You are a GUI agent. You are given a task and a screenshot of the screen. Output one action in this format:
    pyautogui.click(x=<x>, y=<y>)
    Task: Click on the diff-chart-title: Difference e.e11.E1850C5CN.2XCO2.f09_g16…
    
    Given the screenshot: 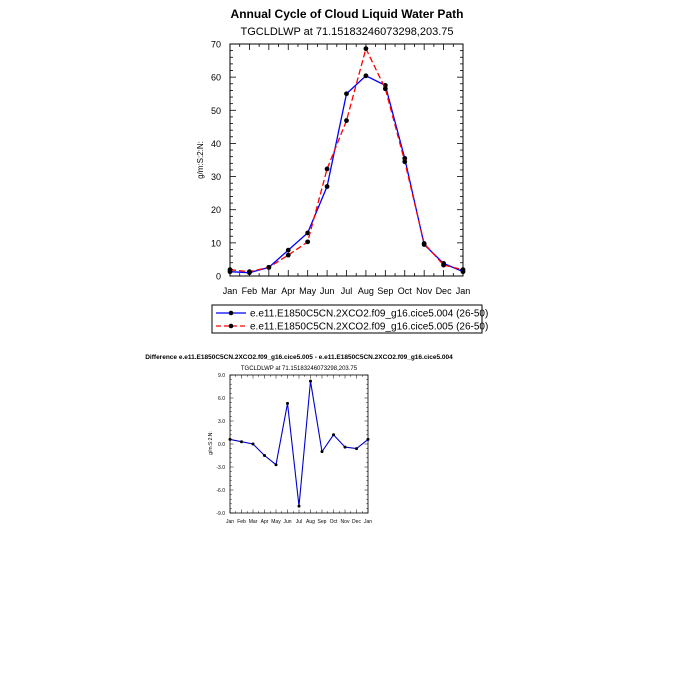 What is the action you would take?
    pyautogui.click(x=299, y=357)
    